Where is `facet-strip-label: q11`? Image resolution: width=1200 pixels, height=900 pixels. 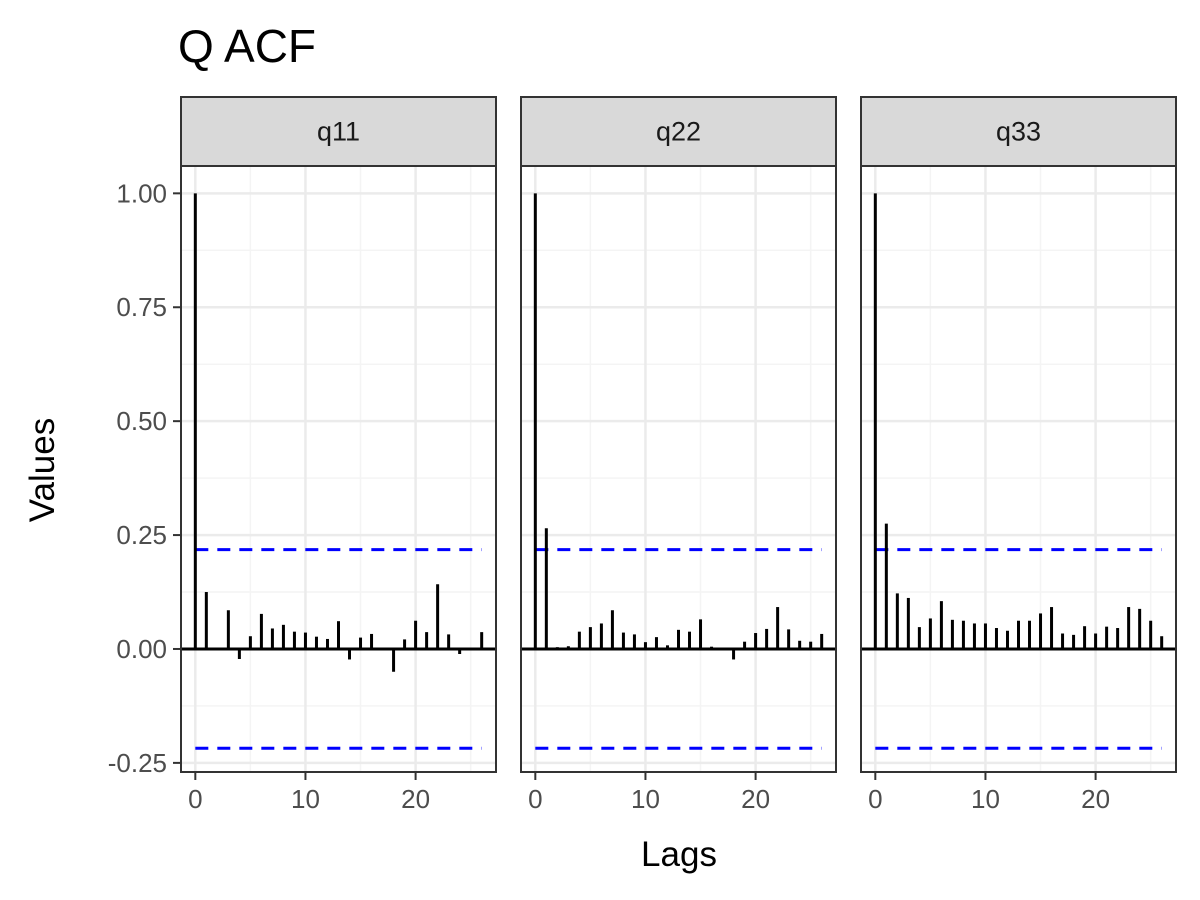 facet-strip-label: q11 is located at coordinates (338, 132).